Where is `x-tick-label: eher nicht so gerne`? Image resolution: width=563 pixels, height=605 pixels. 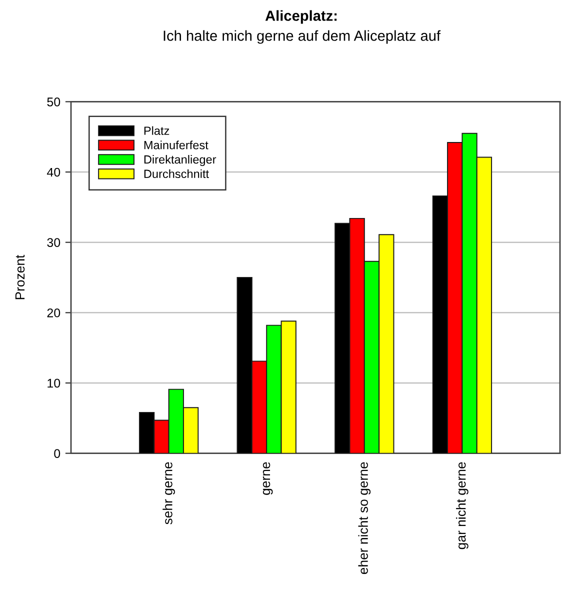 x-tick-label: eher nicht so gerne is located at coordinates (364, 518).